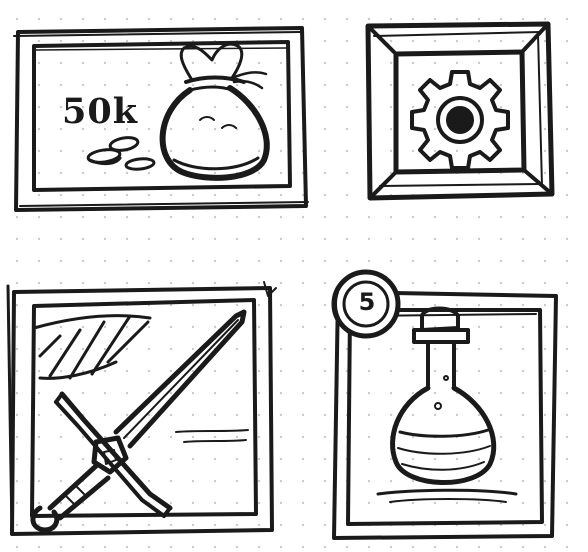 The width and height of the screenshot is (588, 552). What do you see at coordinates (100, 111) in the screenshot?
I see `money-amount: 50k` at bounding box center [100, 111].